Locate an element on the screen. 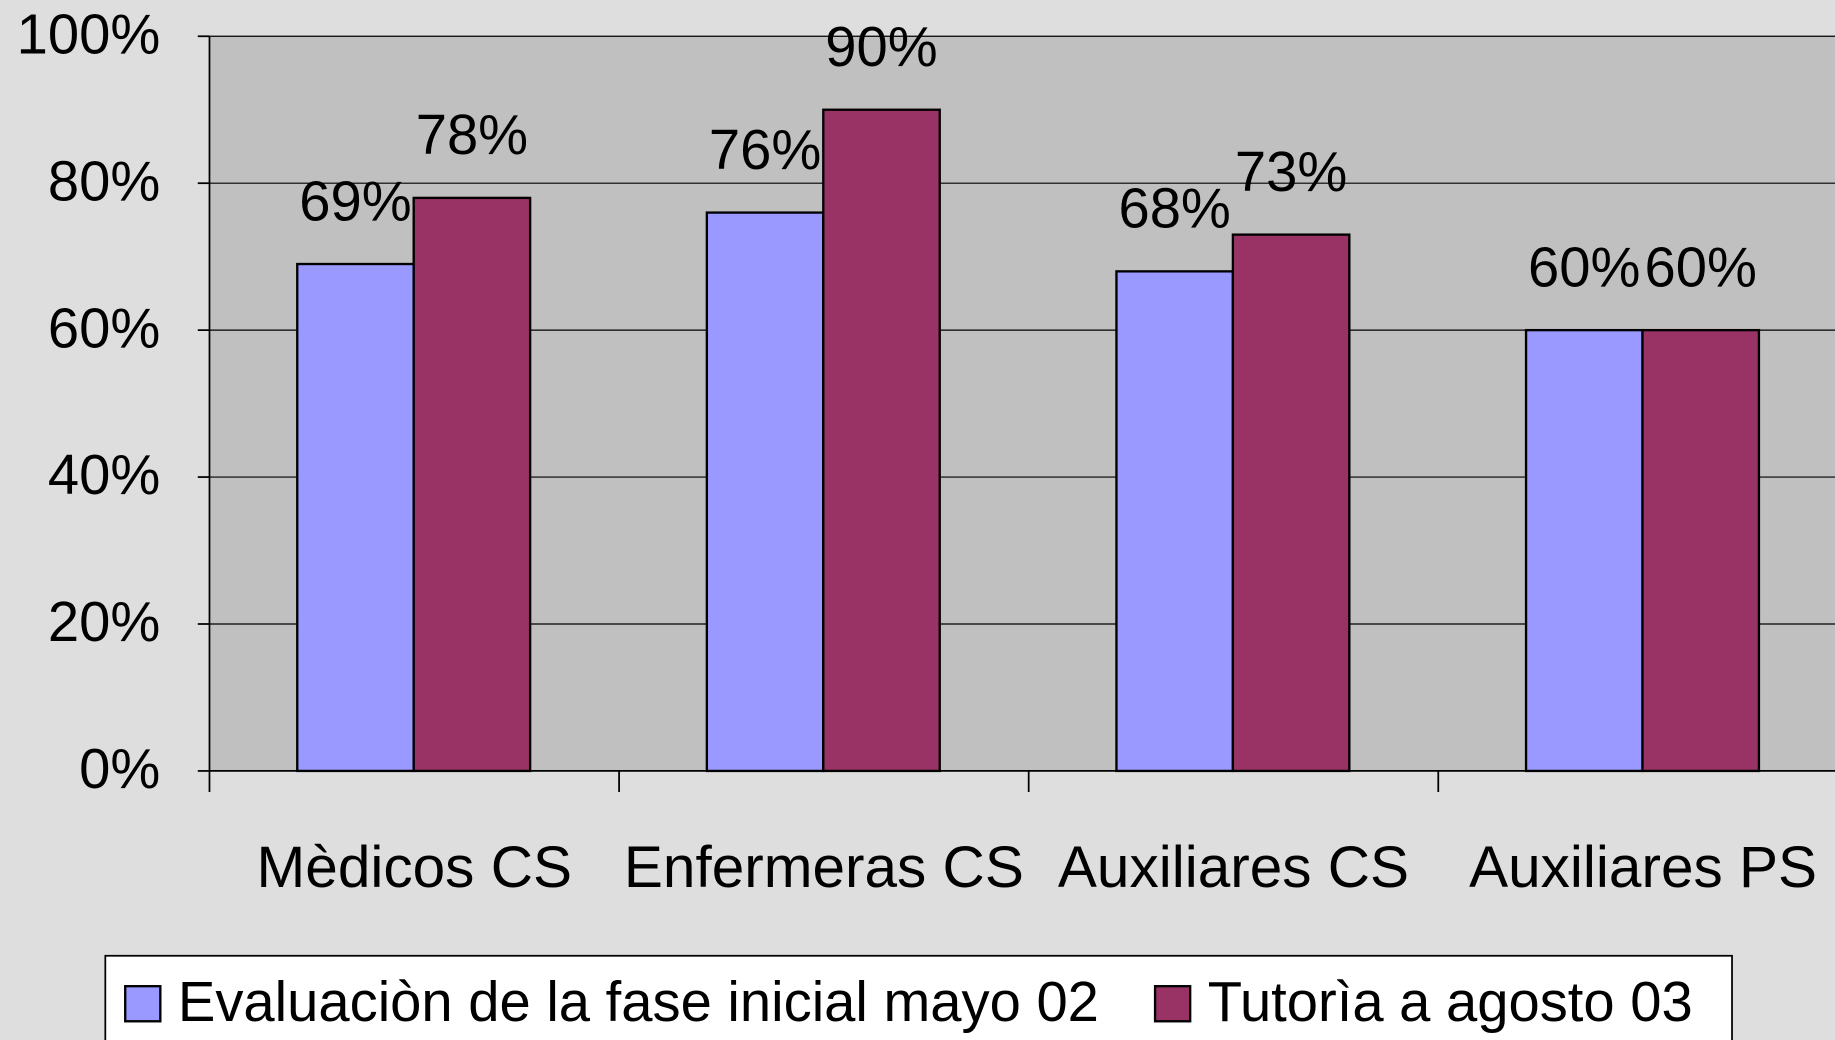 This screenshot has height=1040, width=1835. value-label: 73% is located at coordinates (1291, 171).